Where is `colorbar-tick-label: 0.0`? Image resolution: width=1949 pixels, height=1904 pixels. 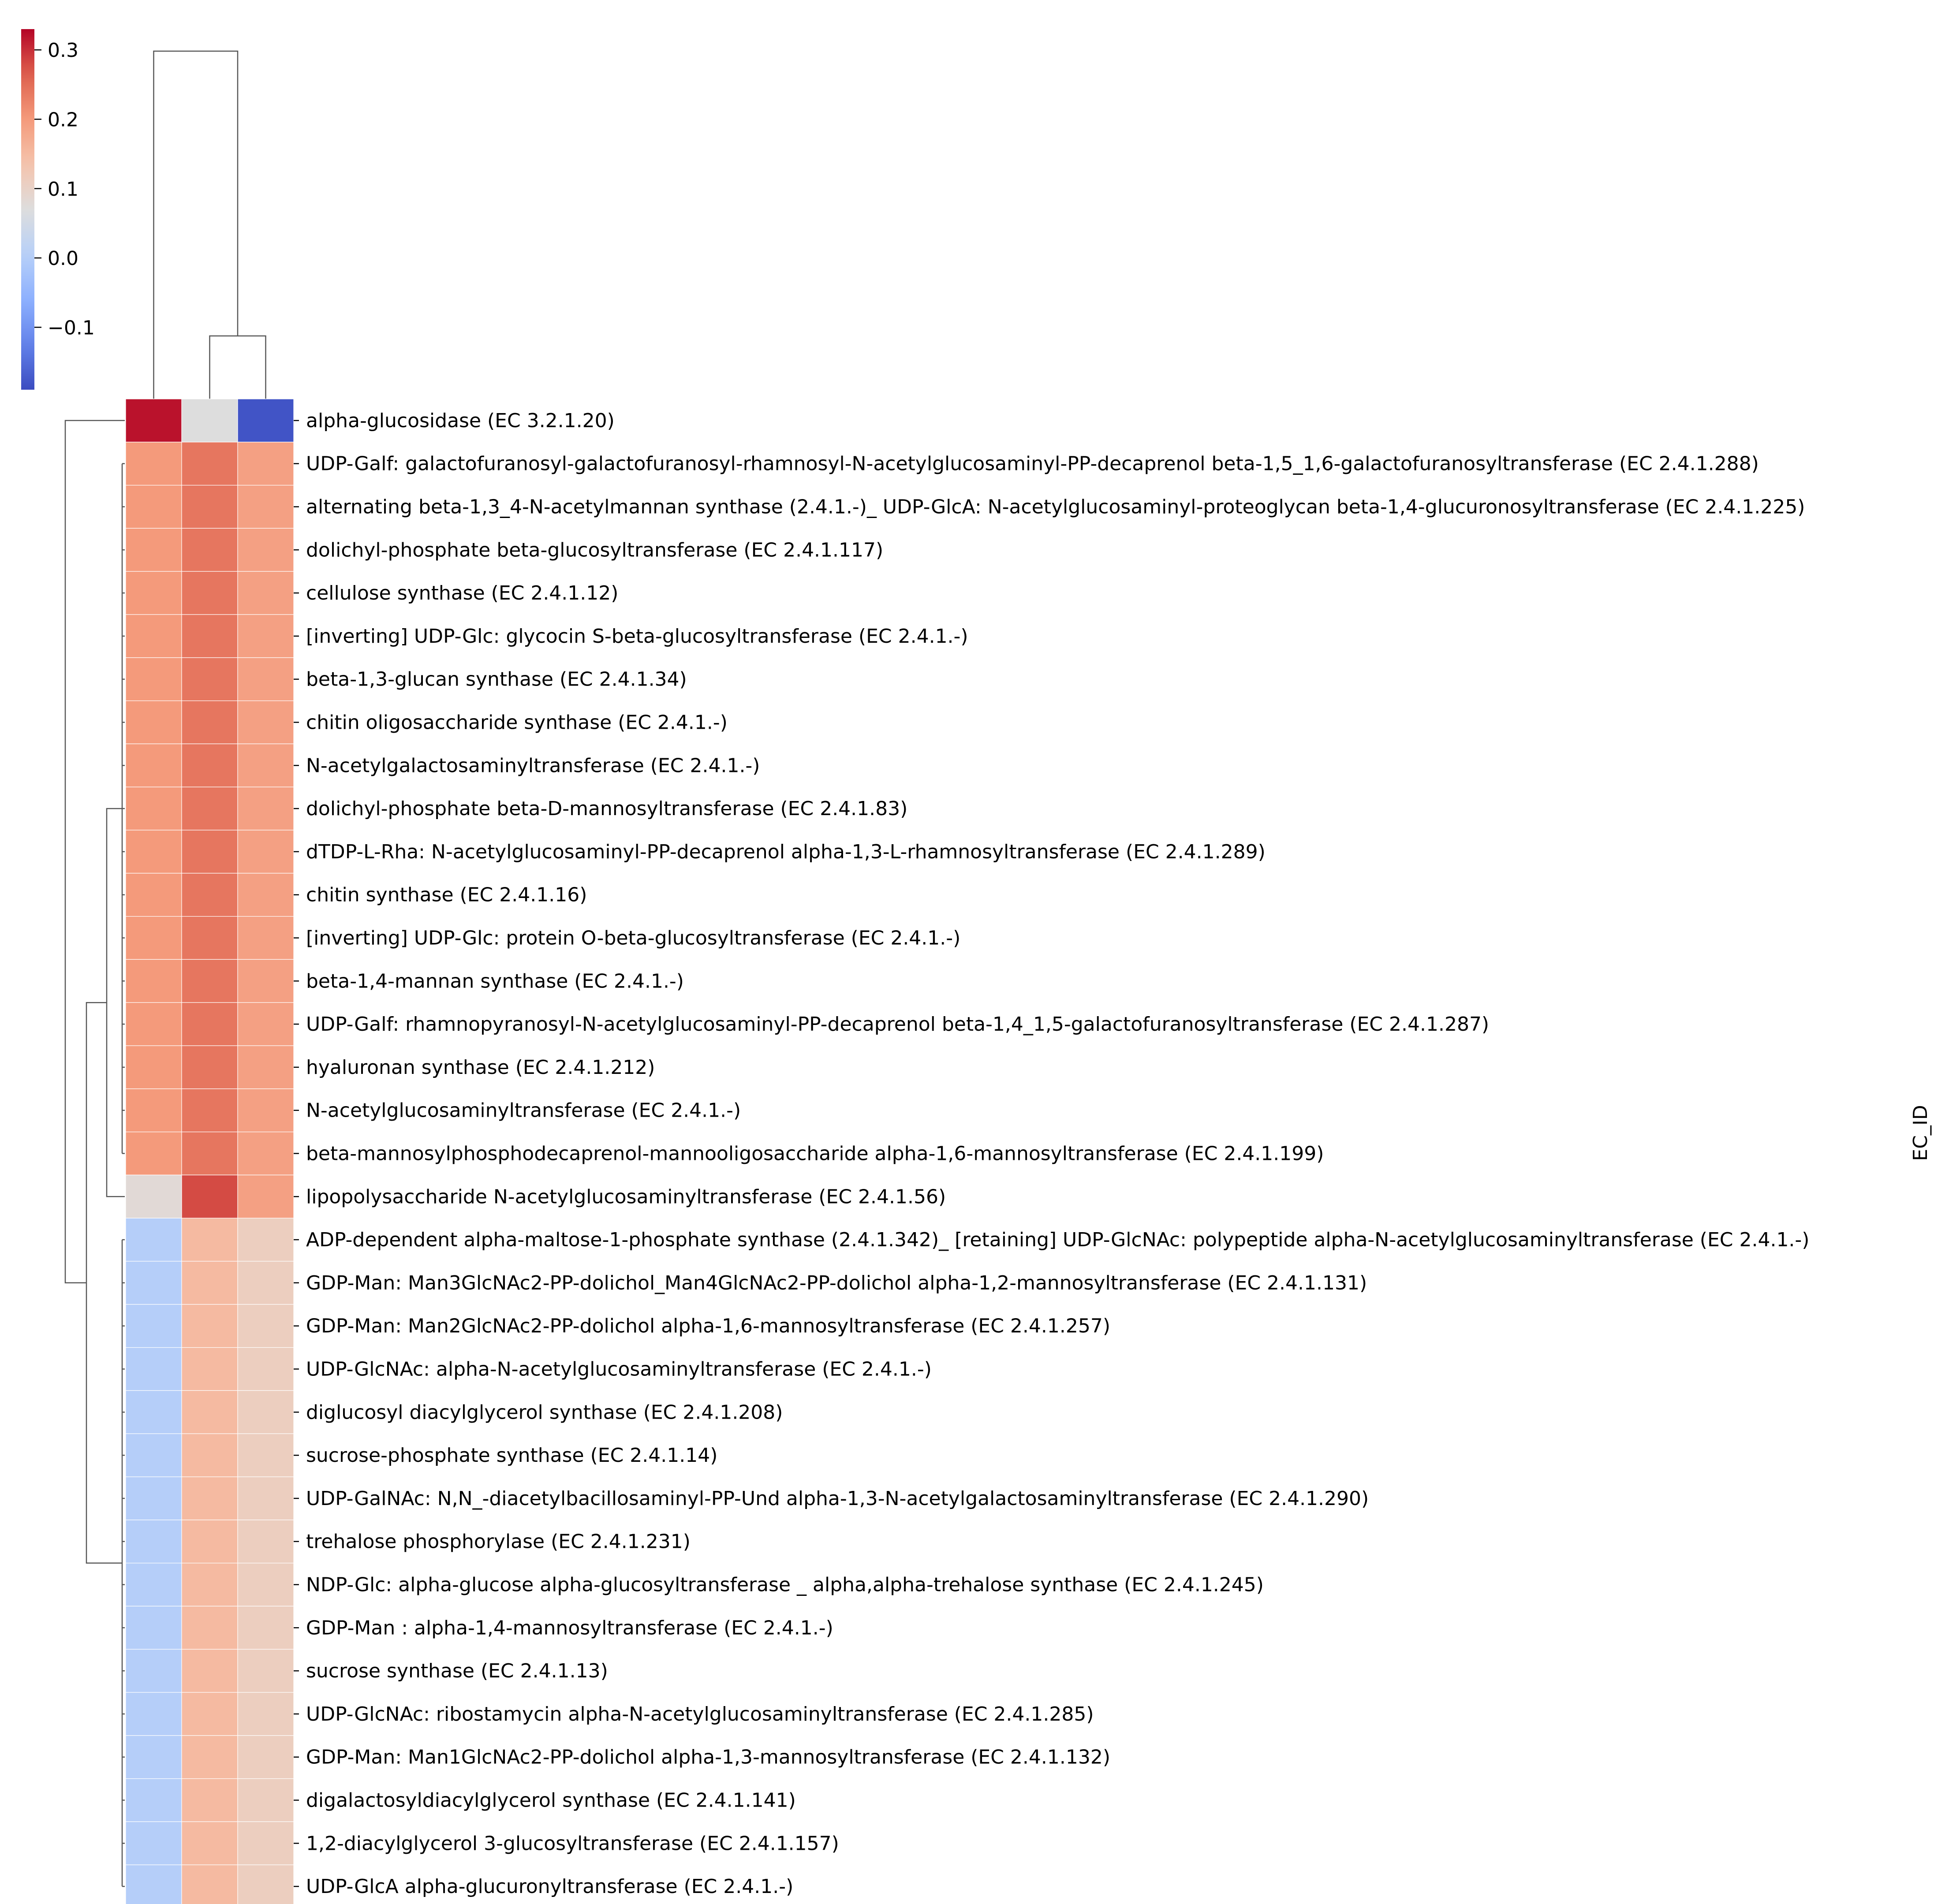
colorbar-tick-label: 0.0 is located at coordinates (63, 258).